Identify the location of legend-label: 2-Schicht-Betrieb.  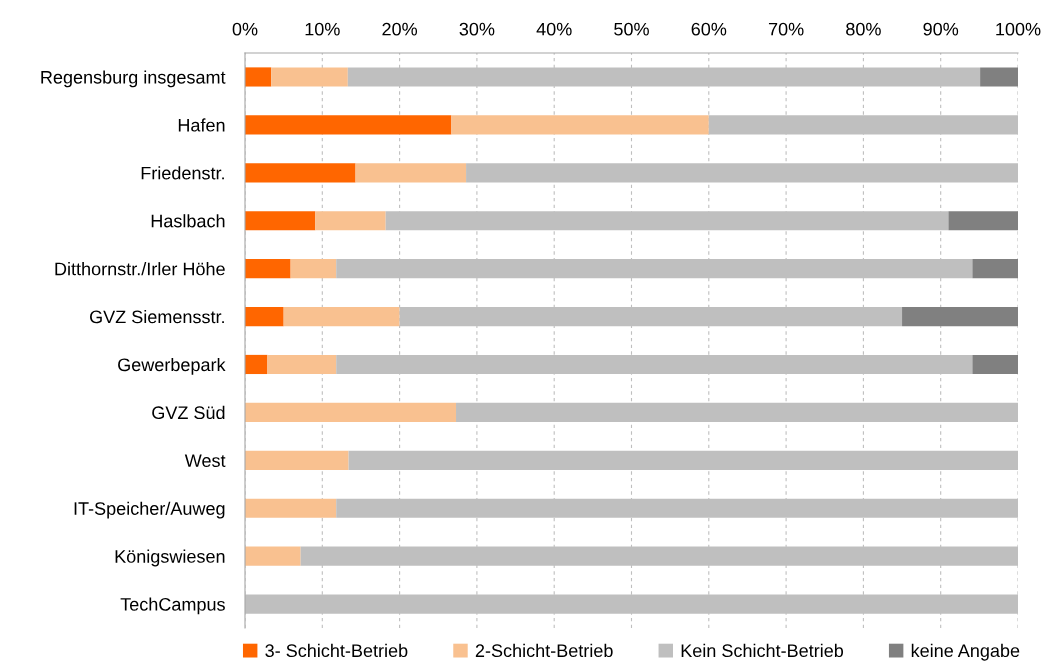
(544, 650).